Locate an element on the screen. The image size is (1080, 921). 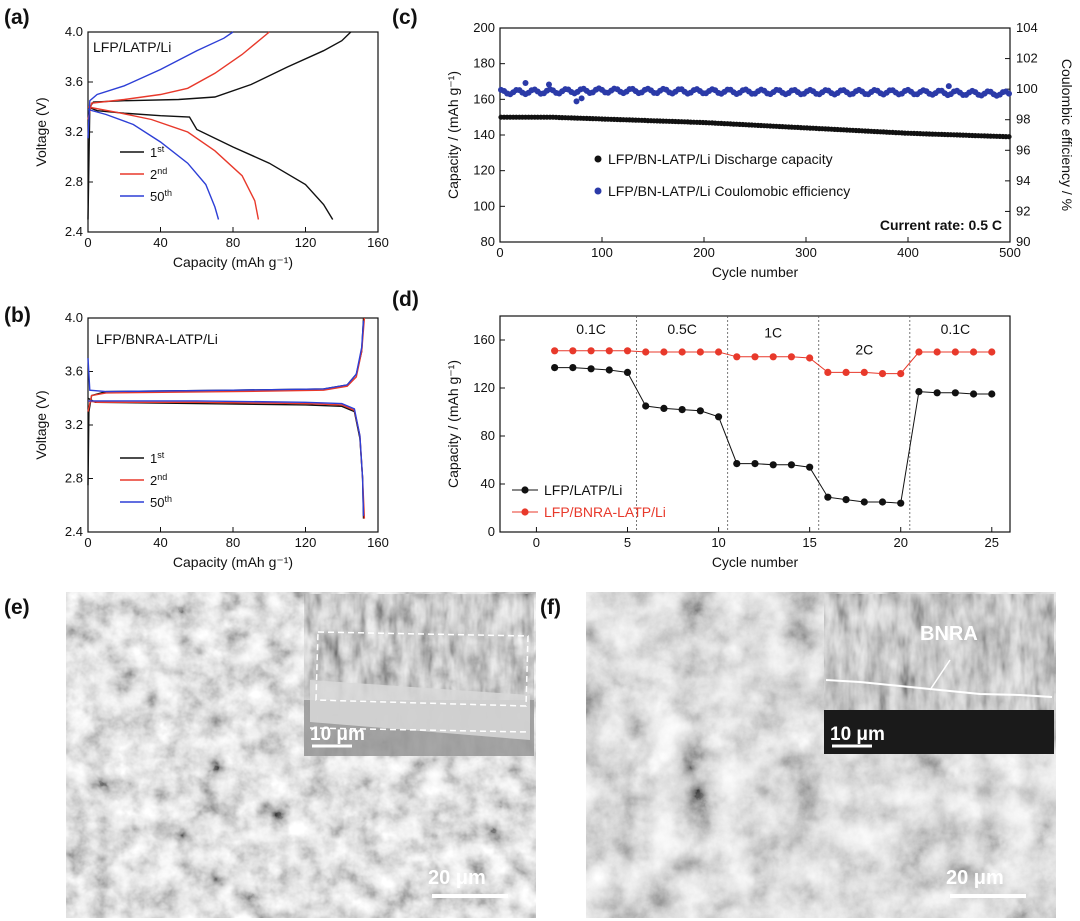
chart-c-note: Current rate: 0.5 C is located at coordinates (941, 225).